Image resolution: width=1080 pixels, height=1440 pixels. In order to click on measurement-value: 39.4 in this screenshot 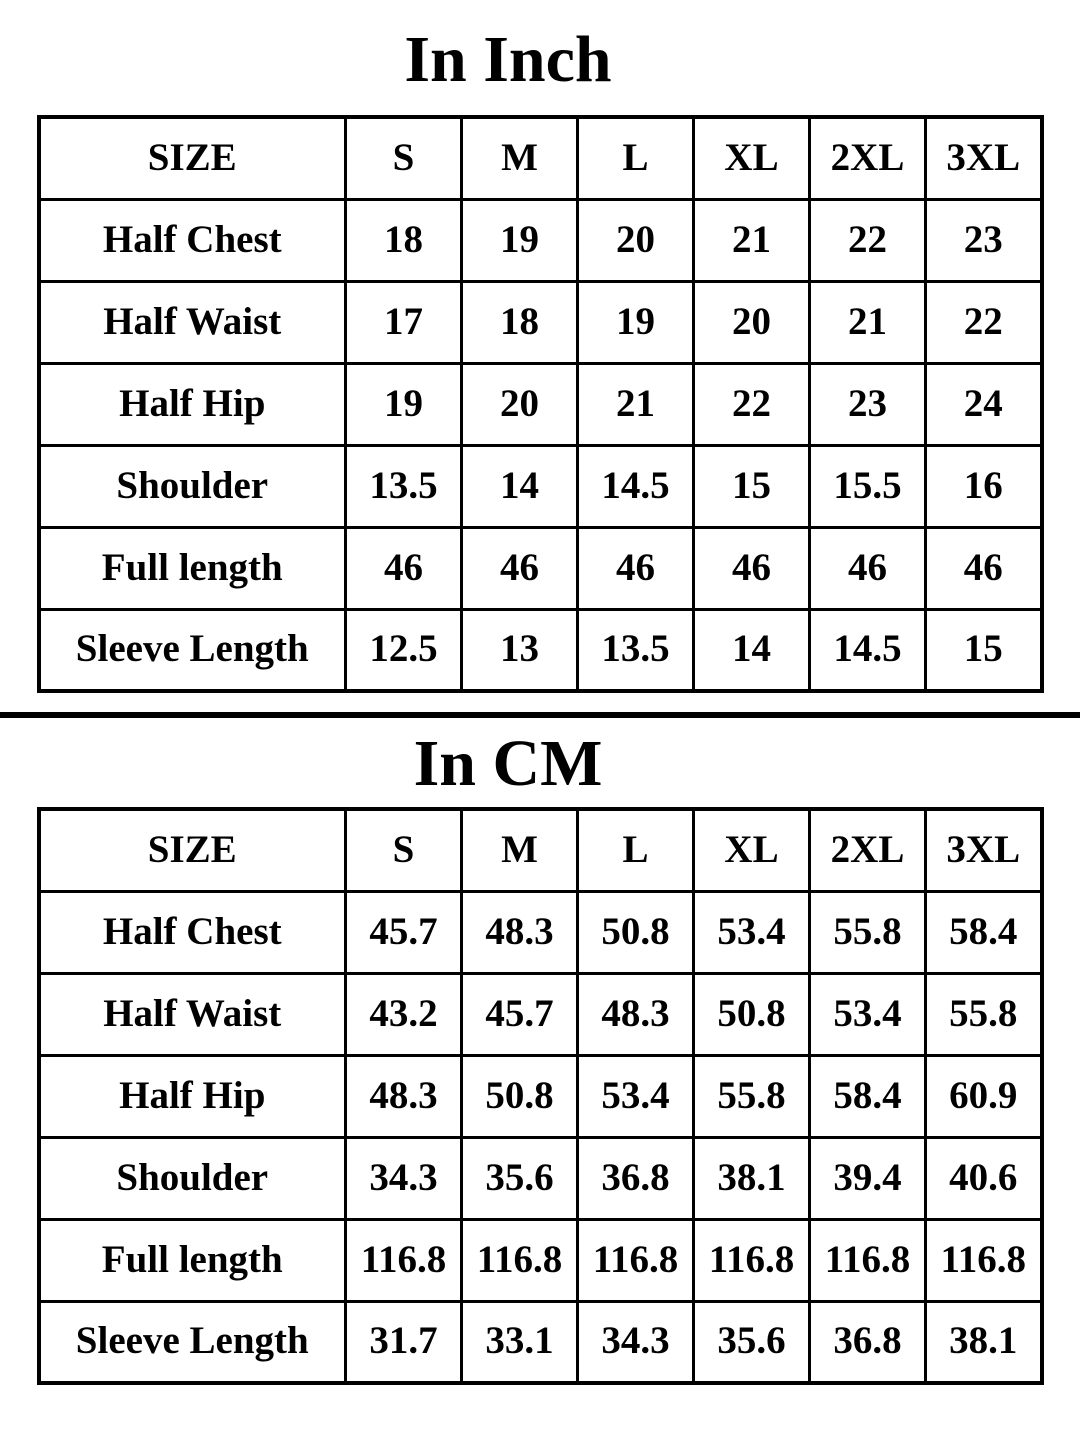, I will do `click(867, 1178)`.